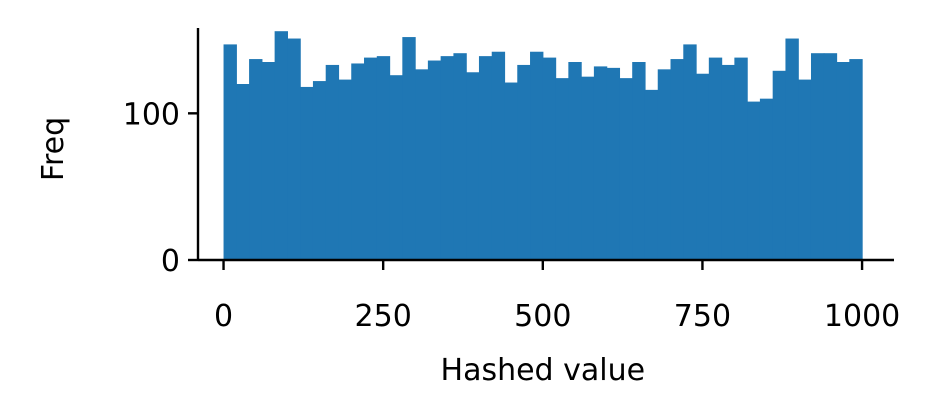 This screenshot has width=946, height=420. Describe the element at coordinates (151, 114) in the screenshot. I see `y-tick-label: 100` at that location.